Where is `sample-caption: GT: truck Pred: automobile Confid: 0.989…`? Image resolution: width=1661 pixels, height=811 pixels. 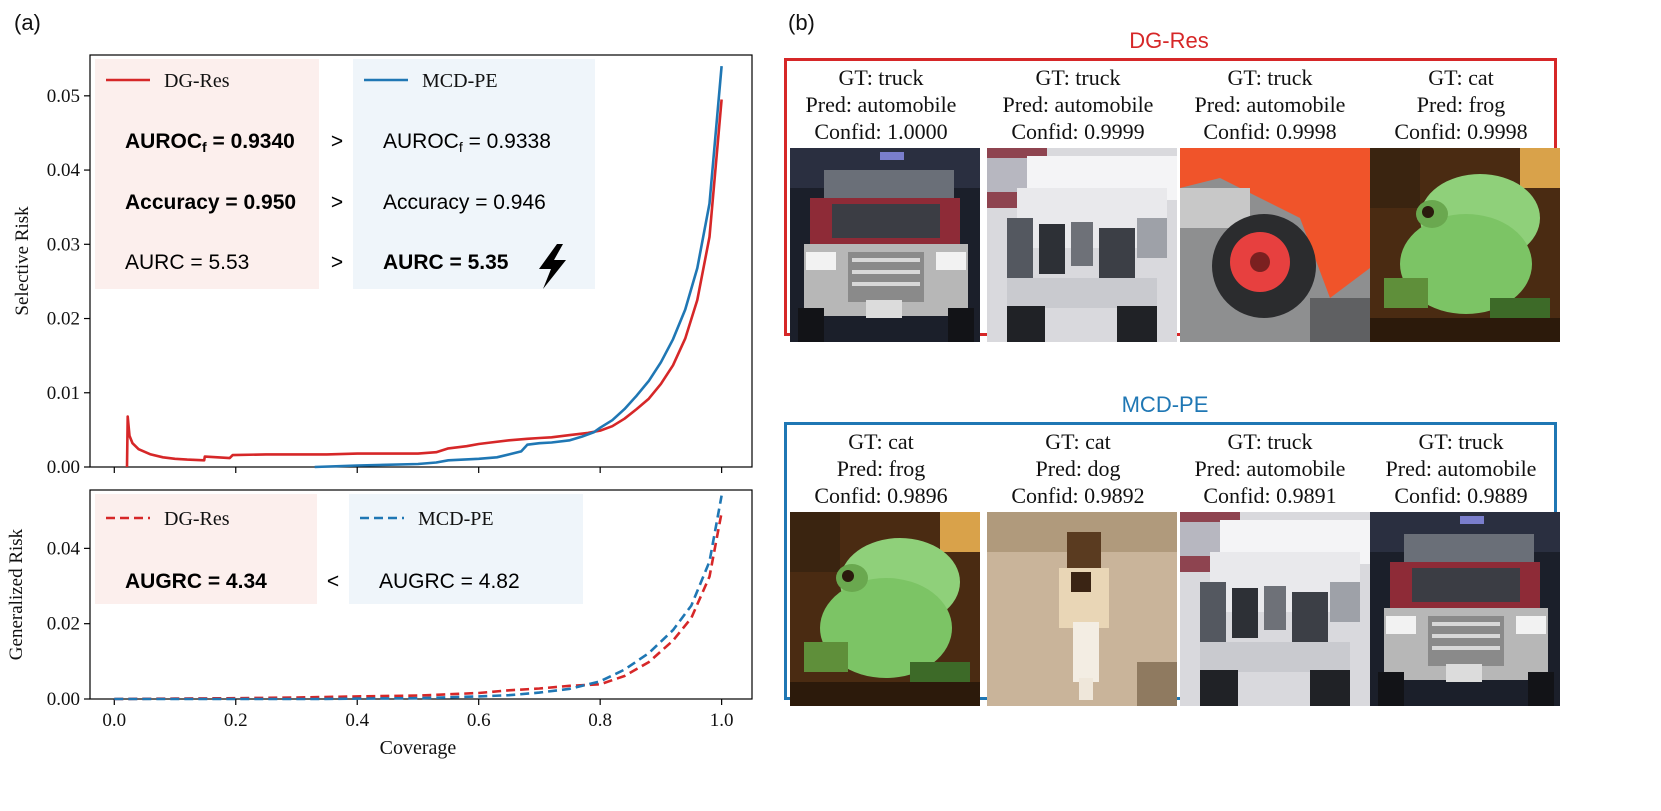 sample-caption: GT: truck Pred: automobile Confid: 0.989… is located at coordinates (1270, 468).